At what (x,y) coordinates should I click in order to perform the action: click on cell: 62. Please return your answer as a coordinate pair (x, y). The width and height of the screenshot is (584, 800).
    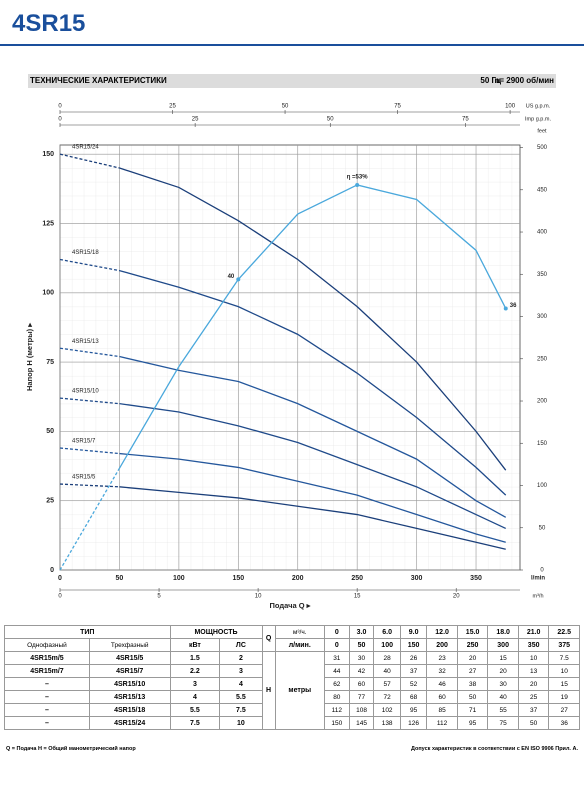
    Looking at the image, I should click on (336, 684).